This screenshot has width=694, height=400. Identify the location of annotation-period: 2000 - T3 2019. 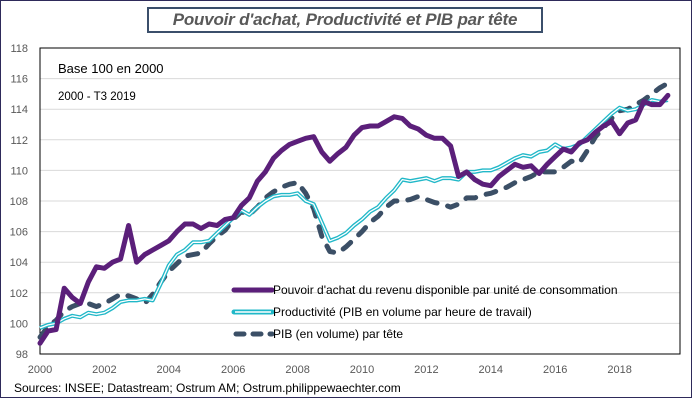
(97, 97).